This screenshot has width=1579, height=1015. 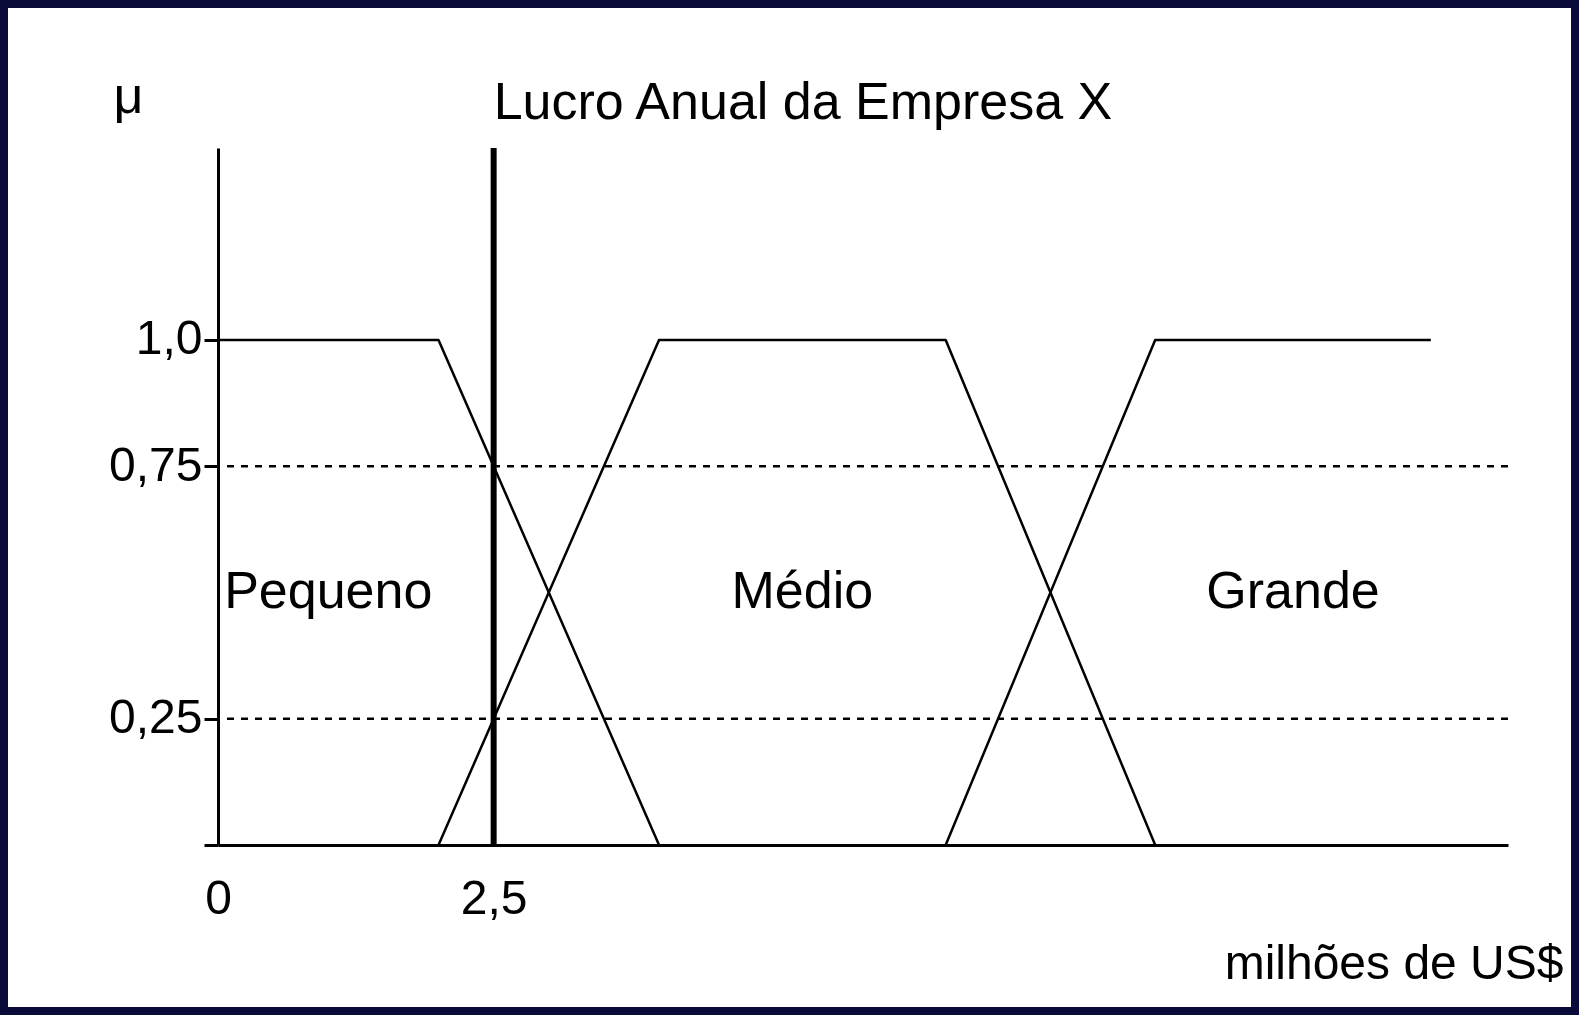 I want to click on y-tick-label: 1,0, so click(x=169, y=338).